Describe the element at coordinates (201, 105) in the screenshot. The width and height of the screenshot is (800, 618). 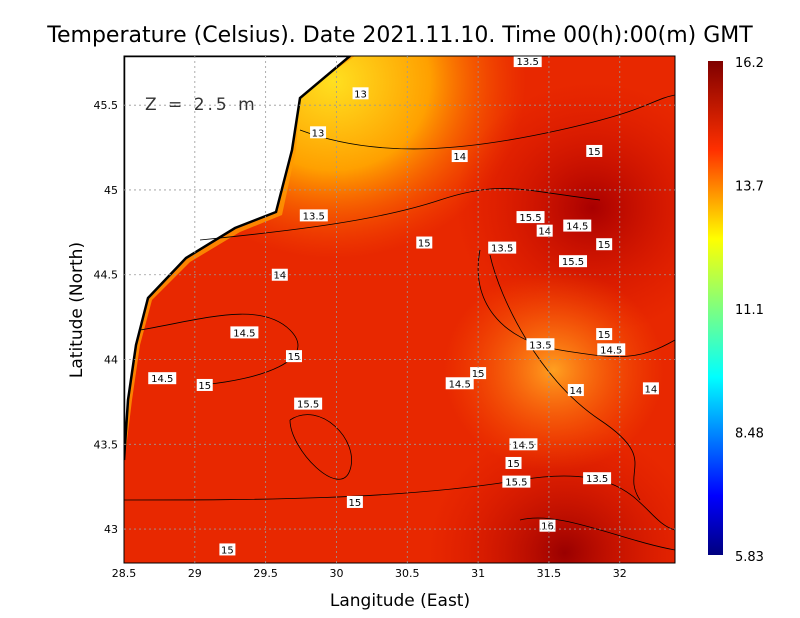
I see `depth-label: Z = 2.5 m` at that location.